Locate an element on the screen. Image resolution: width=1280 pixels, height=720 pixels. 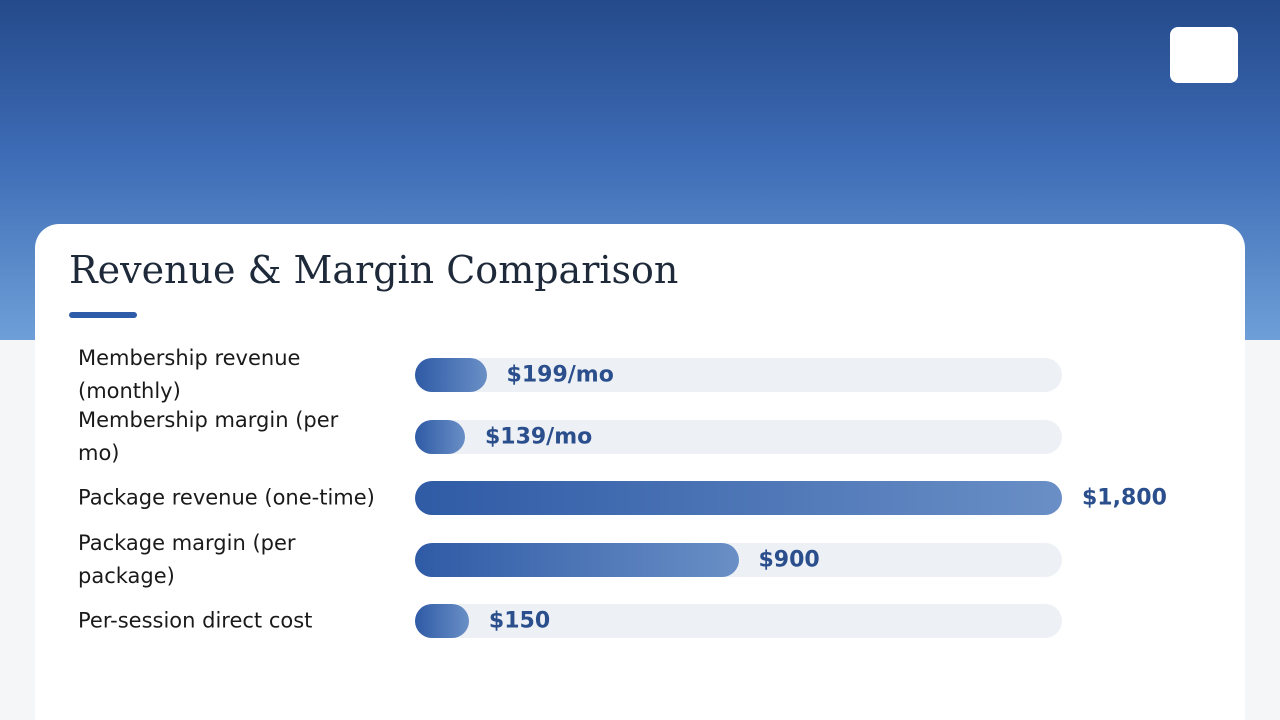
value-label: $139/mo is located at coordinates (538, 436).